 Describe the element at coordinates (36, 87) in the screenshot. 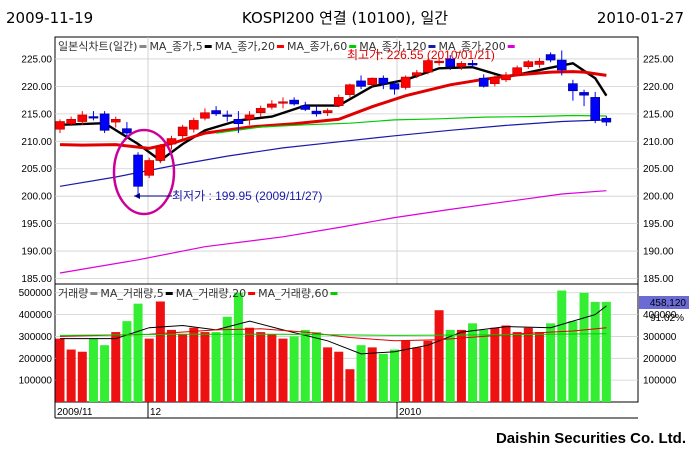

I see `price-ytick-label: 220.00` at that location.